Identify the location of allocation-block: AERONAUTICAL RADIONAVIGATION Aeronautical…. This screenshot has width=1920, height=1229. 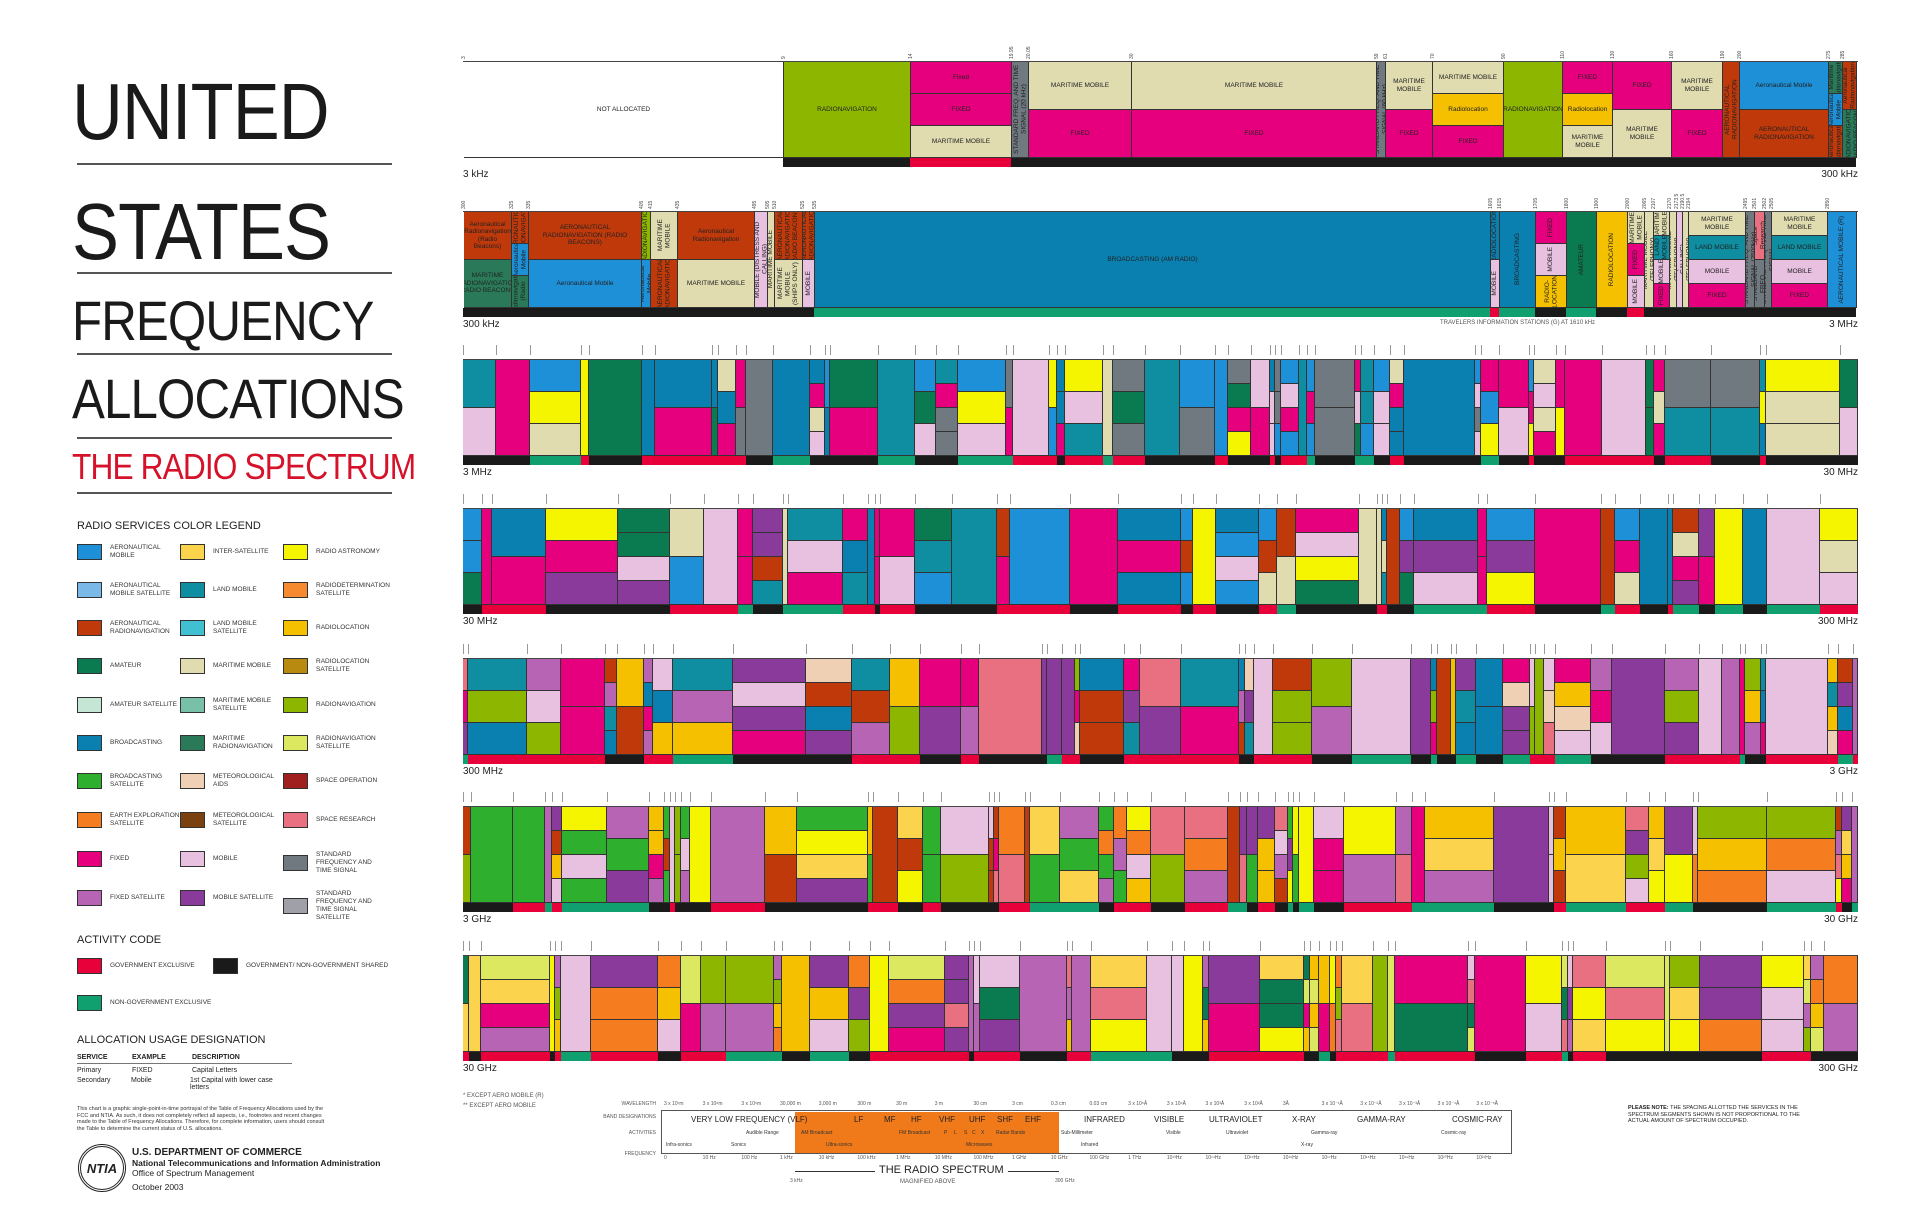
(520, 260).